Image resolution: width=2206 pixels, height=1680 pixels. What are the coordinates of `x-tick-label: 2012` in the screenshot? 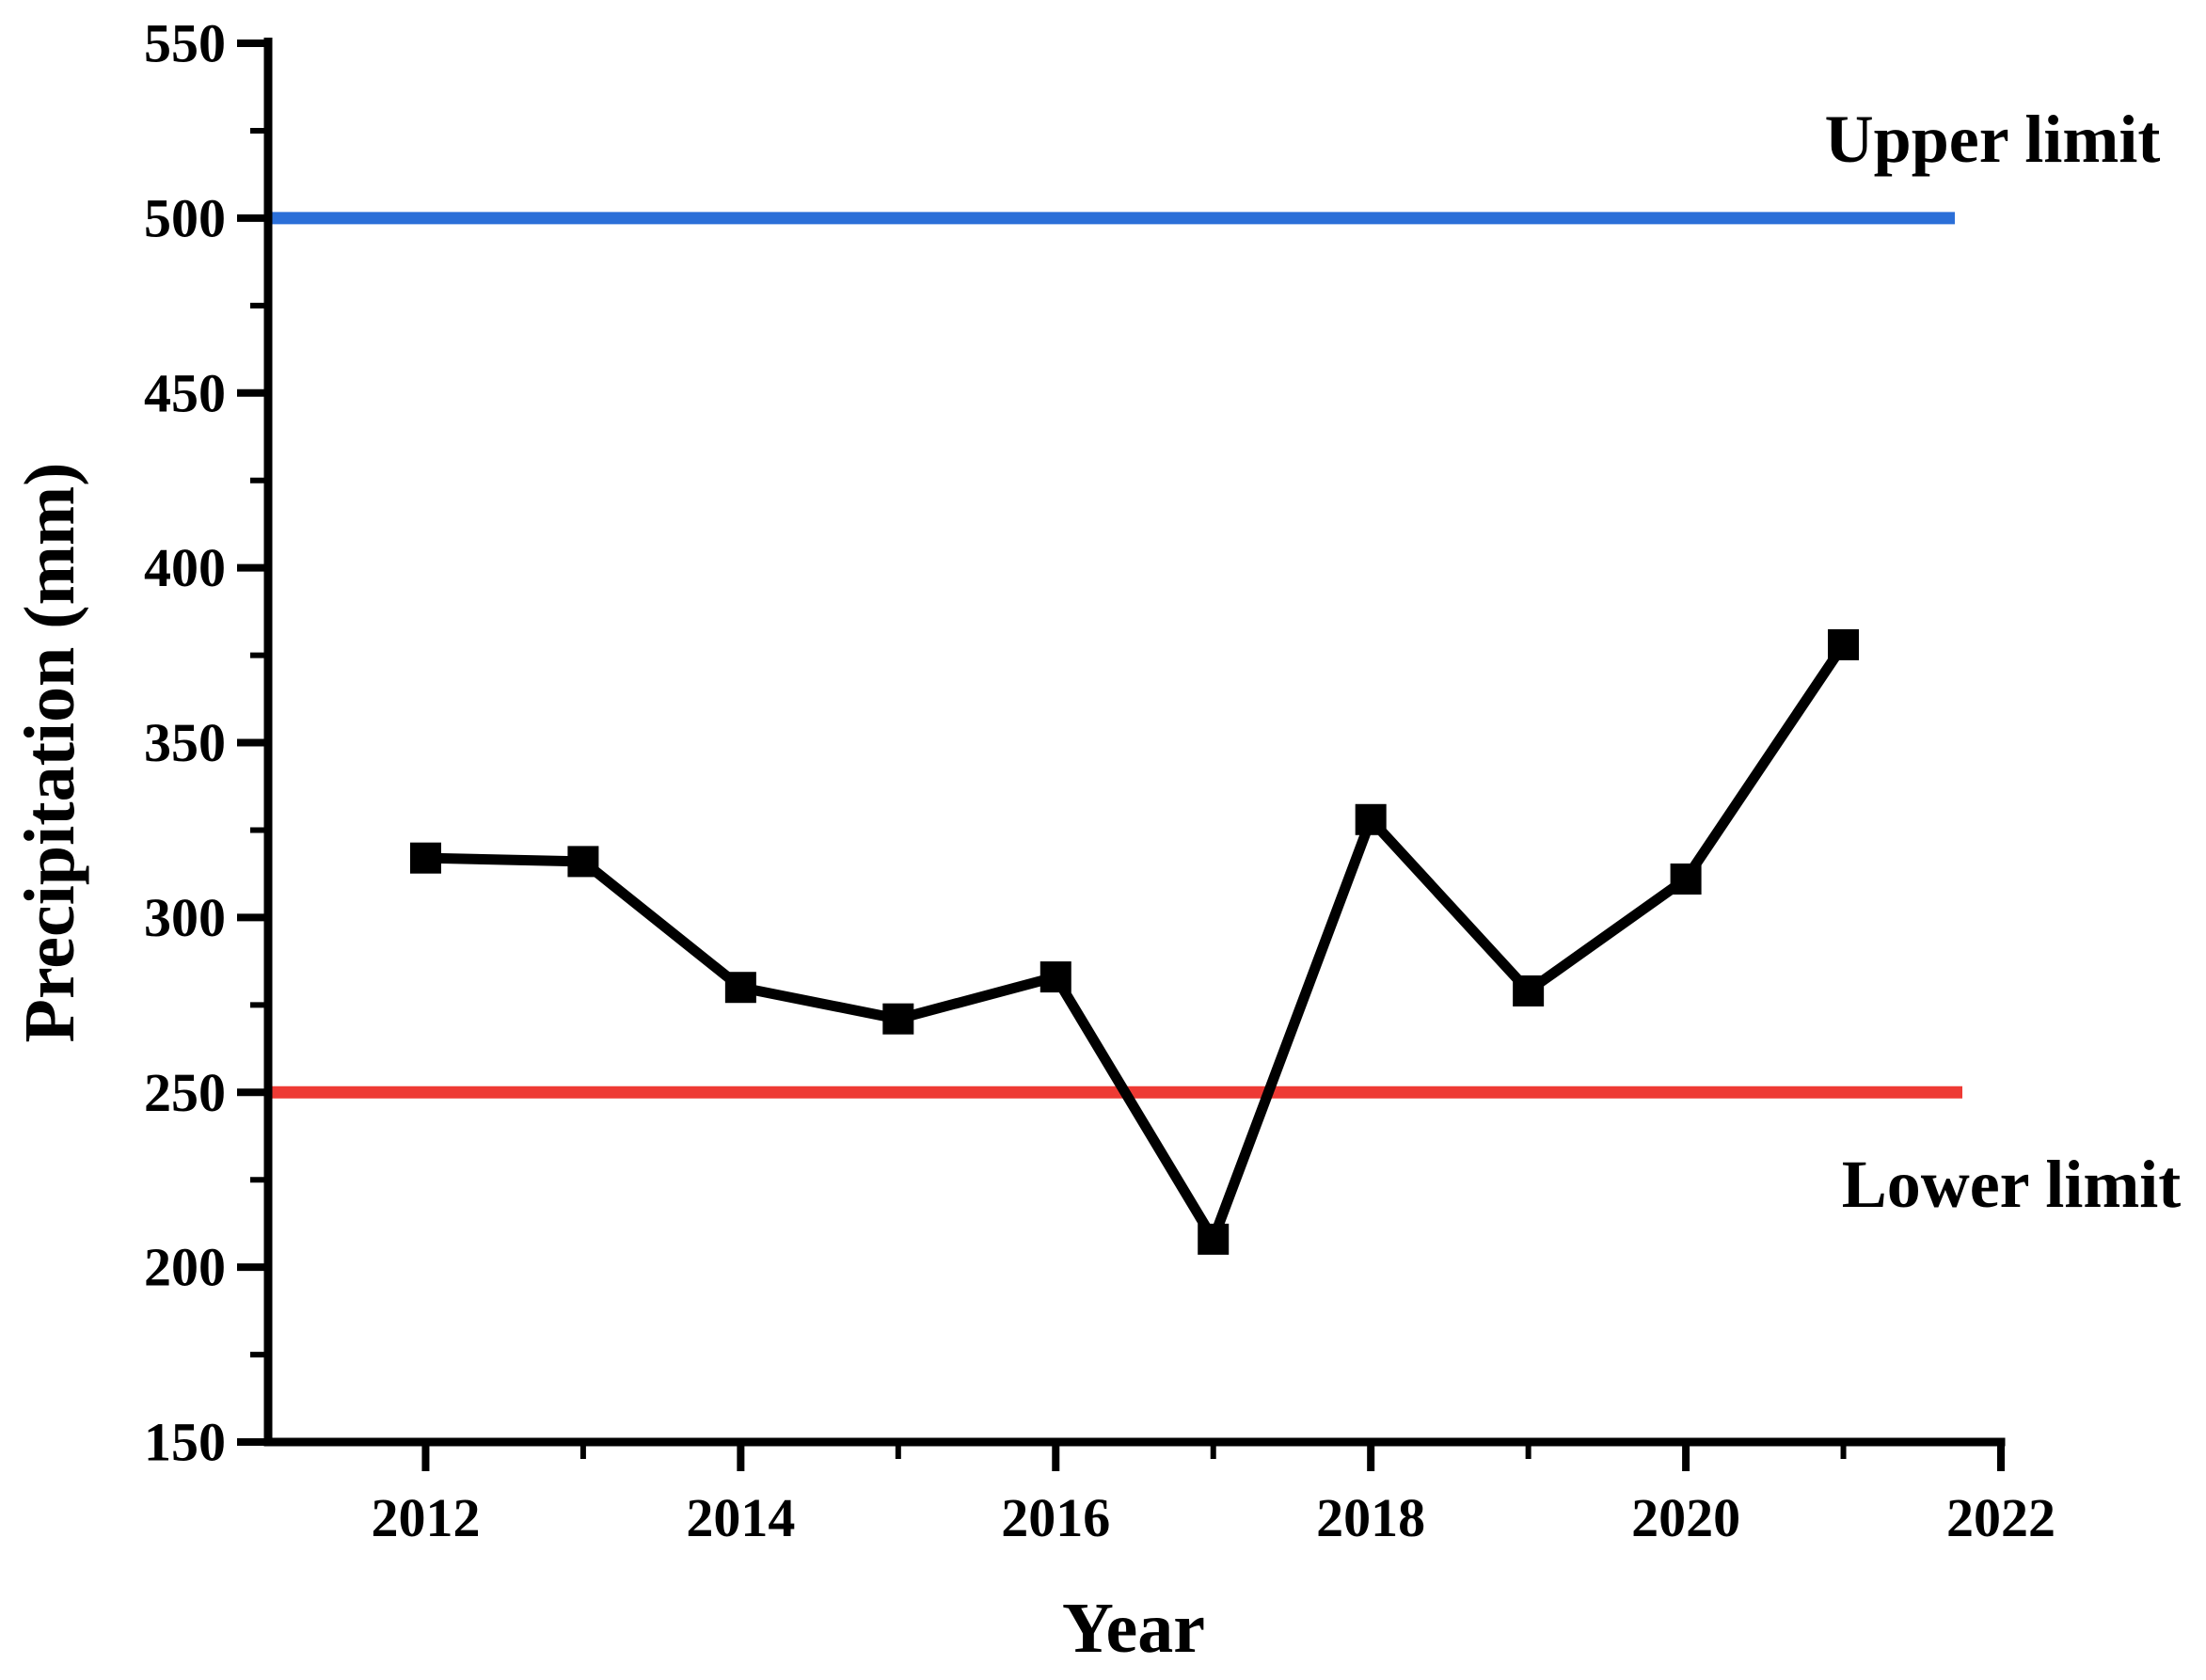 It's located at (426, 1517).